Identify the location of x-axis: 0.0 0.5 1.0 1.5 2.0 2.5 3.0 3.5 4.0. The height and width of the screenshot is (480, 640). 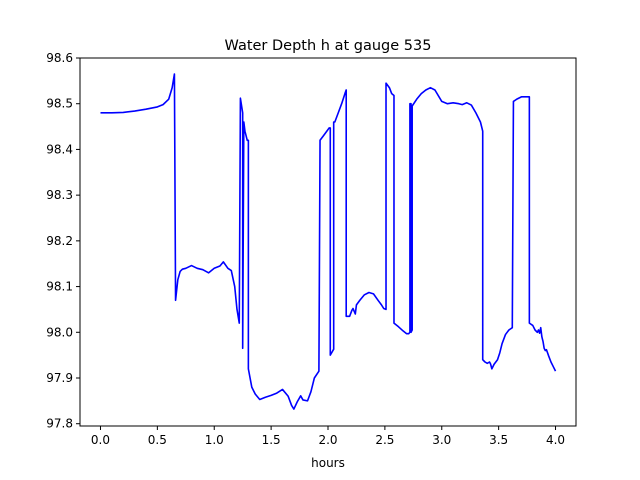
(328, 436).